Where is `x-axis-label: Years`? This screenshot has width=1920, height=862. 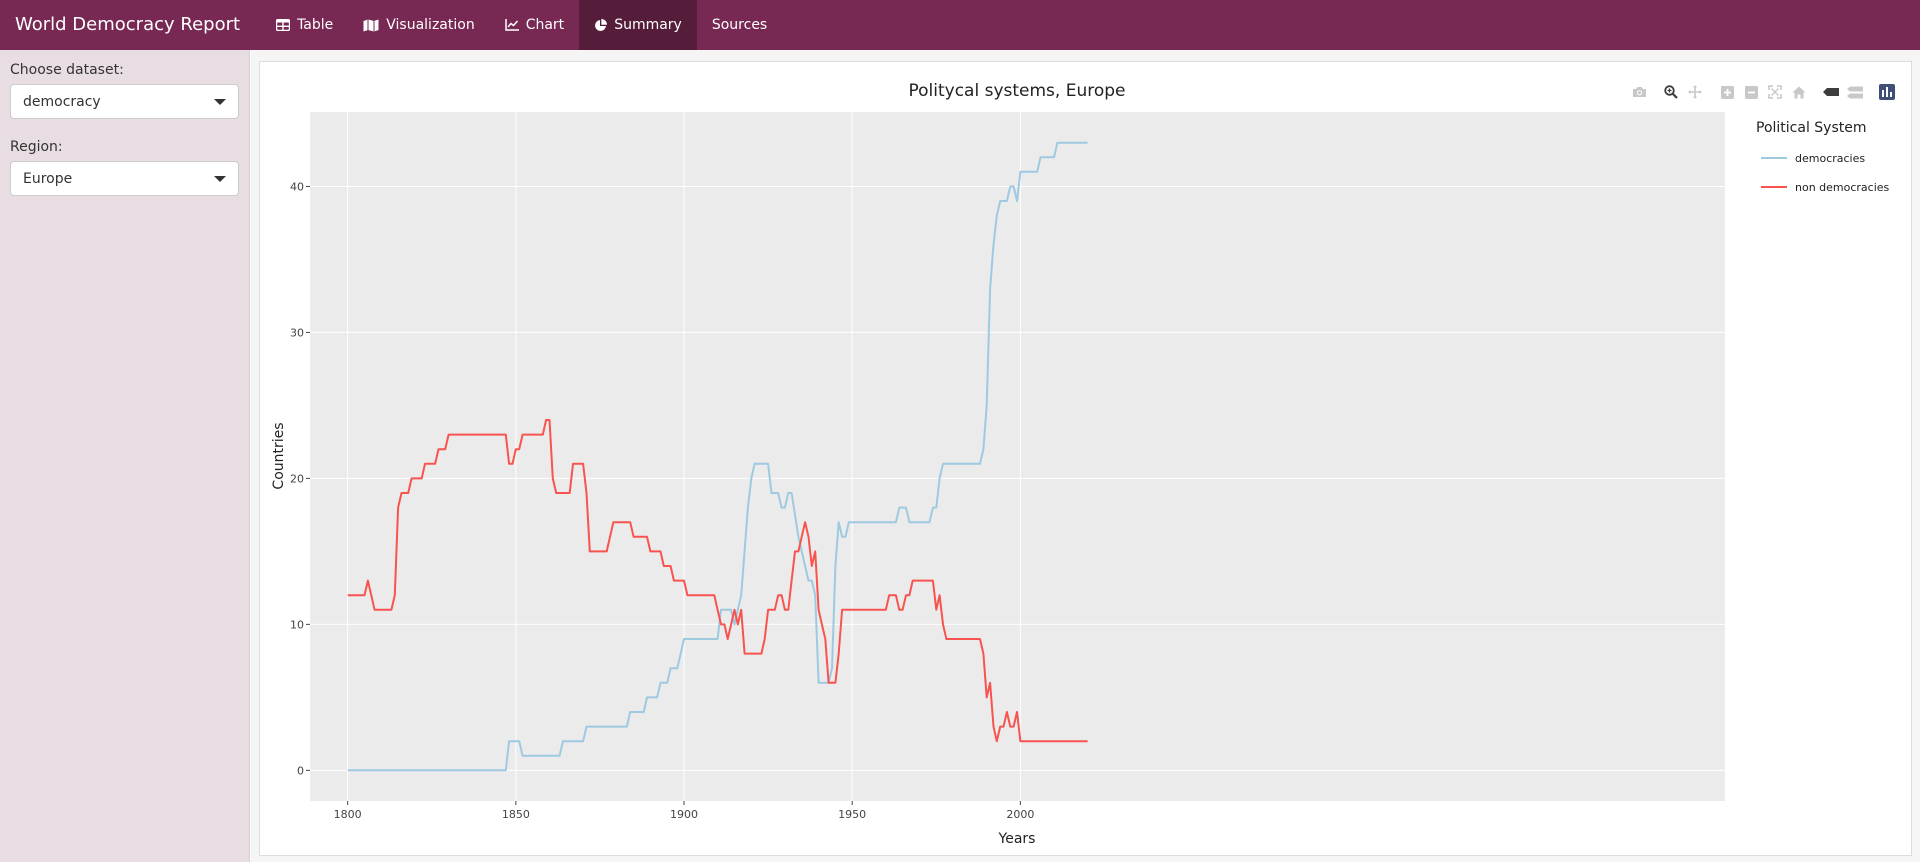
x-axis-label: Years is located at coordinates (1017, 839).